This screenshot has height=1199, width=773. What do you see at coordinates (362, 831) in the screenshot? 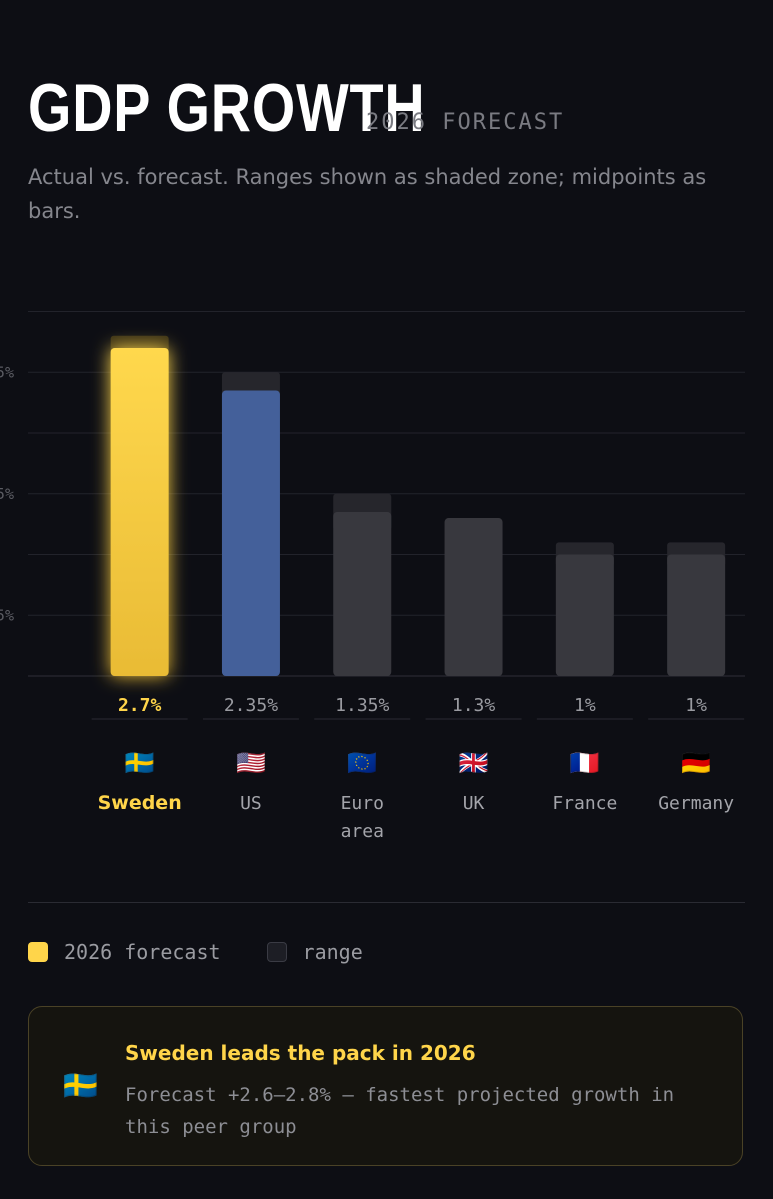
I see `category-label: area` at bounding box center [362, 831].